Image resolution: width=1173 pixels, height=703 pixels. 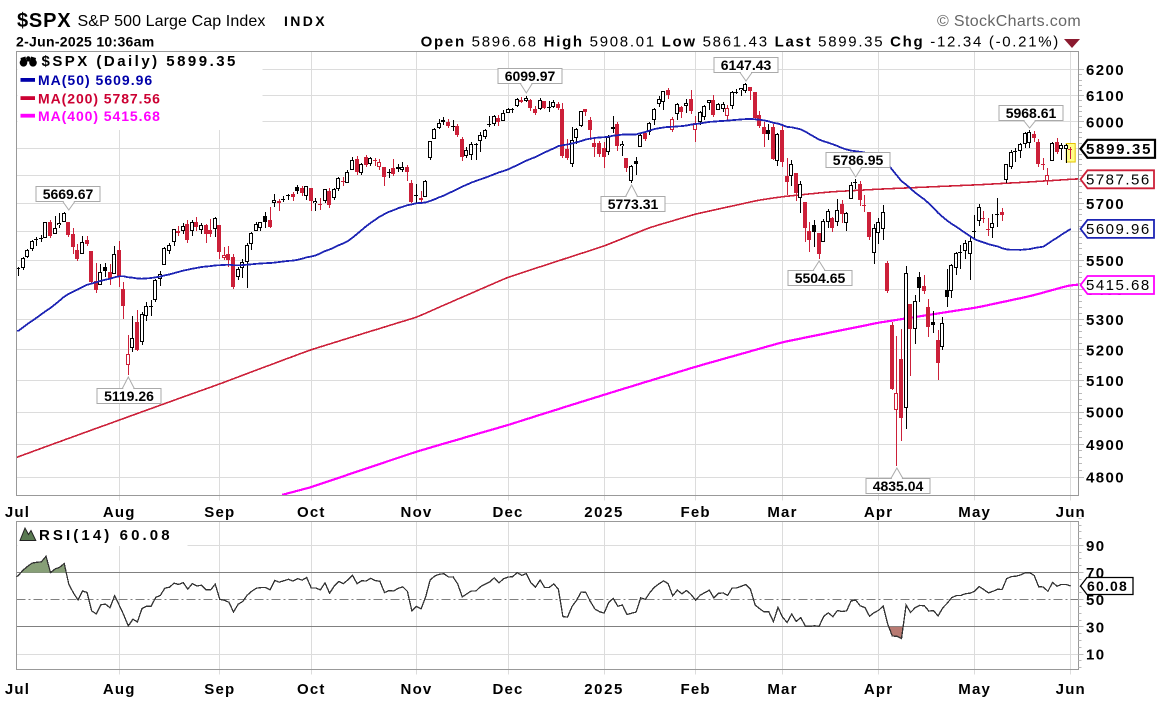 I want to click on svg-text: 5609.96, so click(x=1118, y=229).